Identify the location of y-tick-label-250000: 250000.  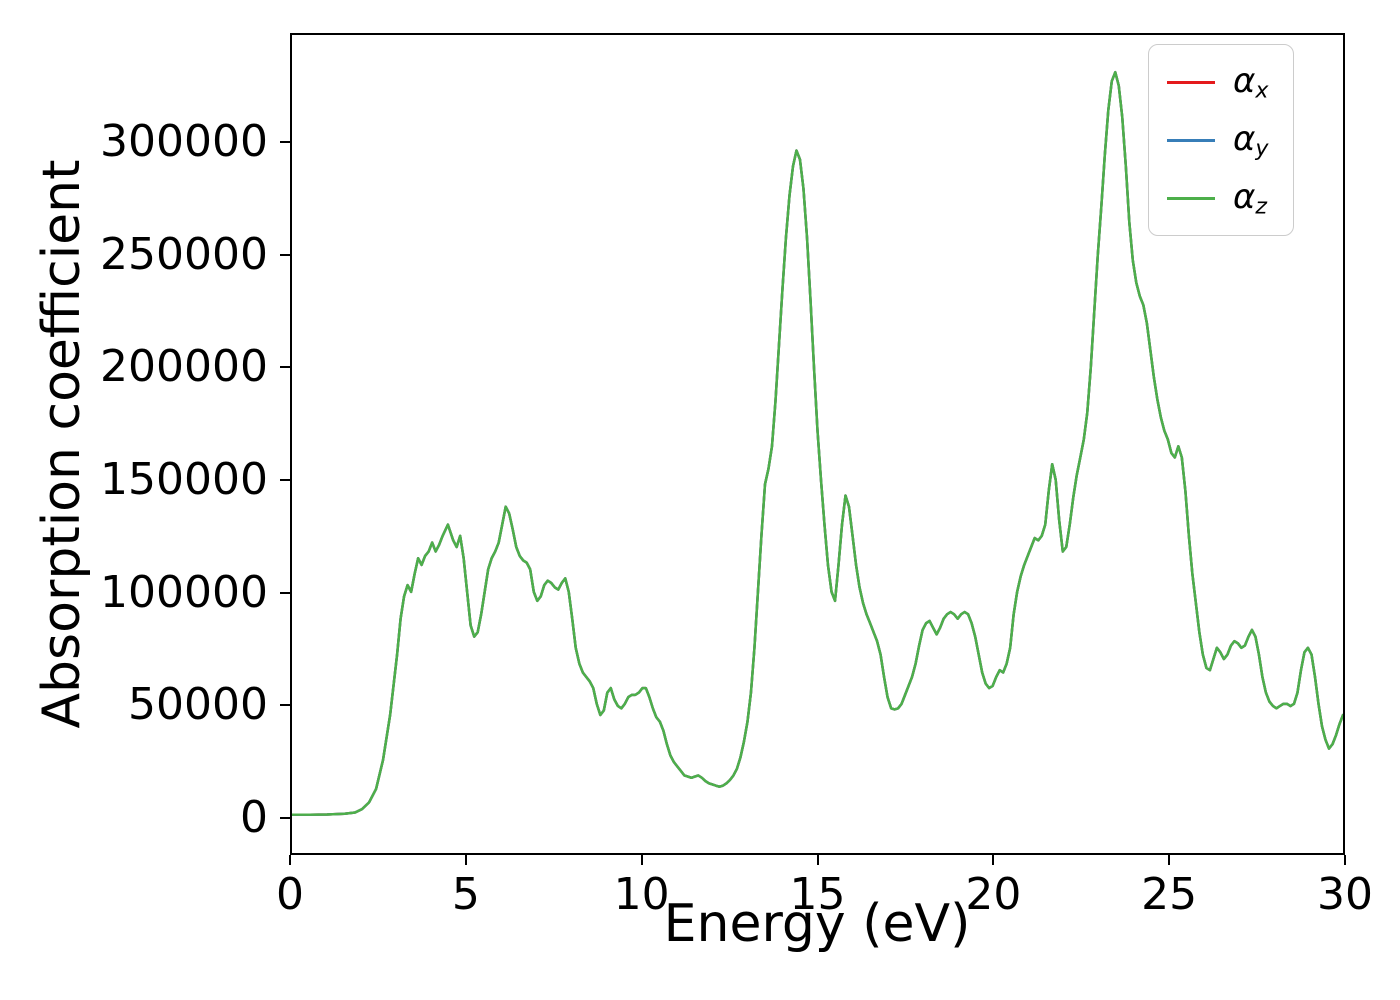
(184, 254).